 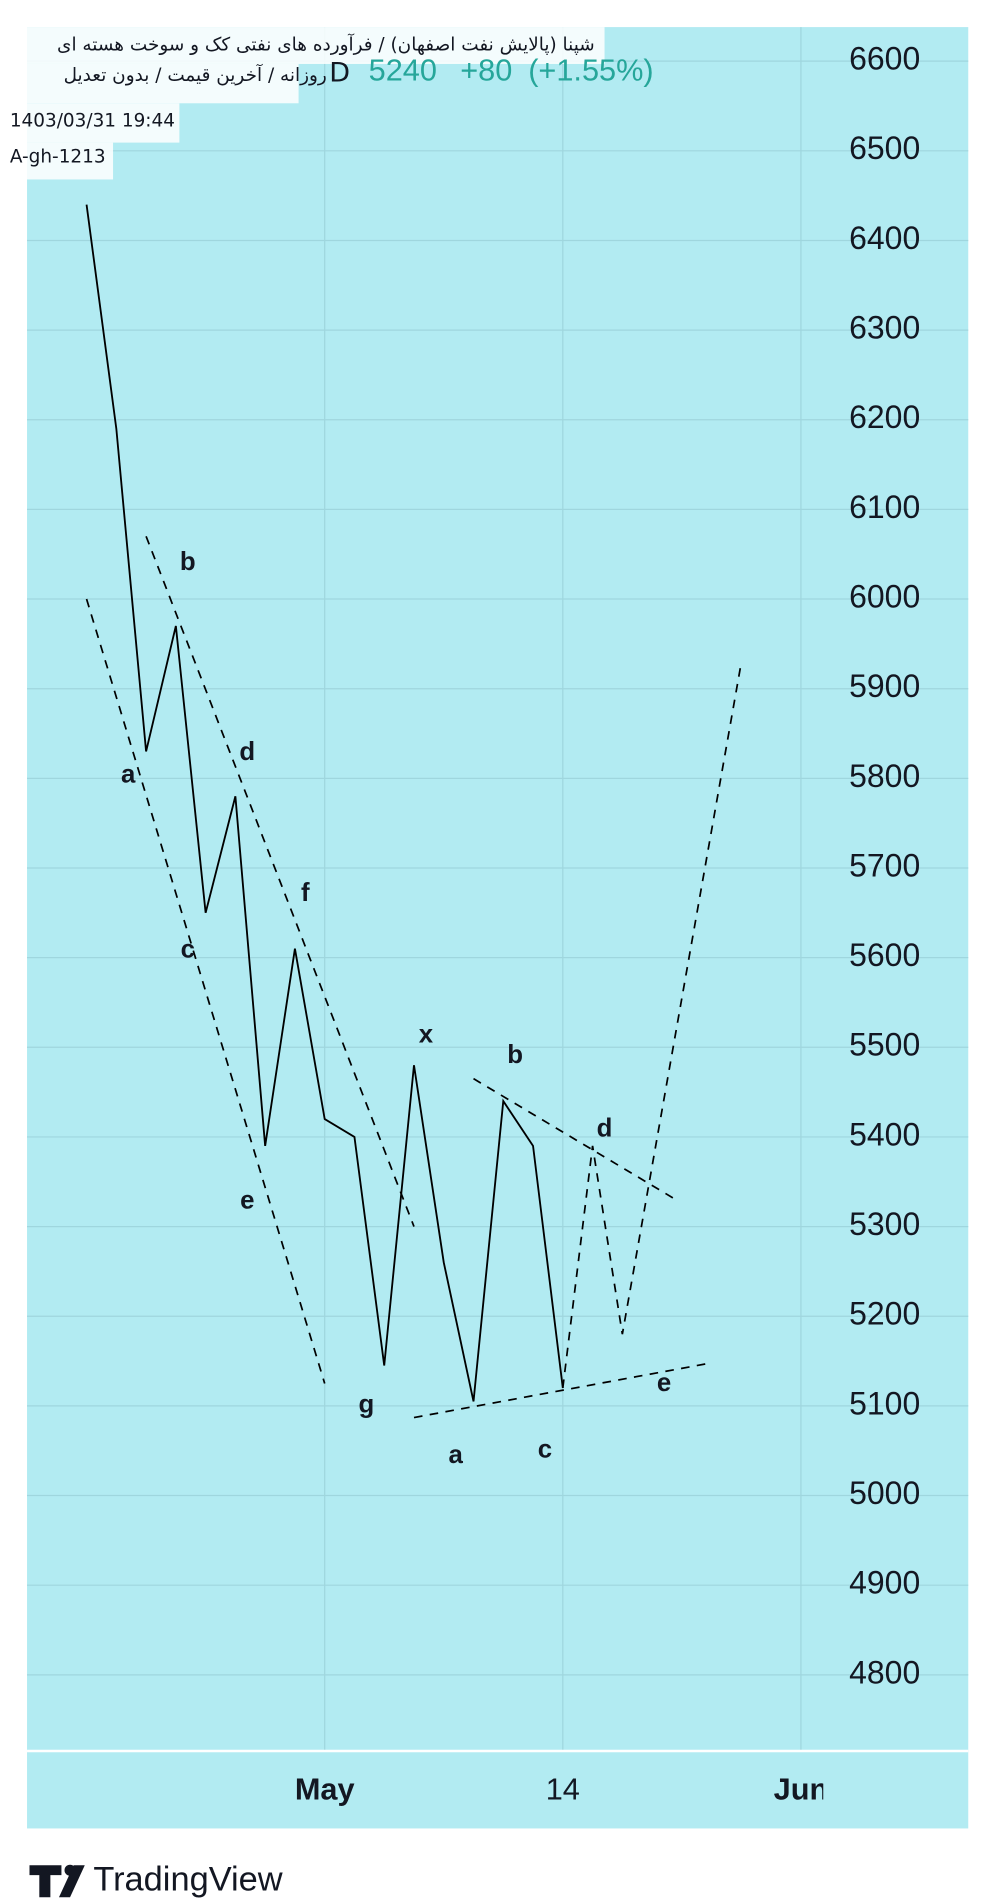 I want to click on y-tick-label: 5700, so click(x=884, y=865).